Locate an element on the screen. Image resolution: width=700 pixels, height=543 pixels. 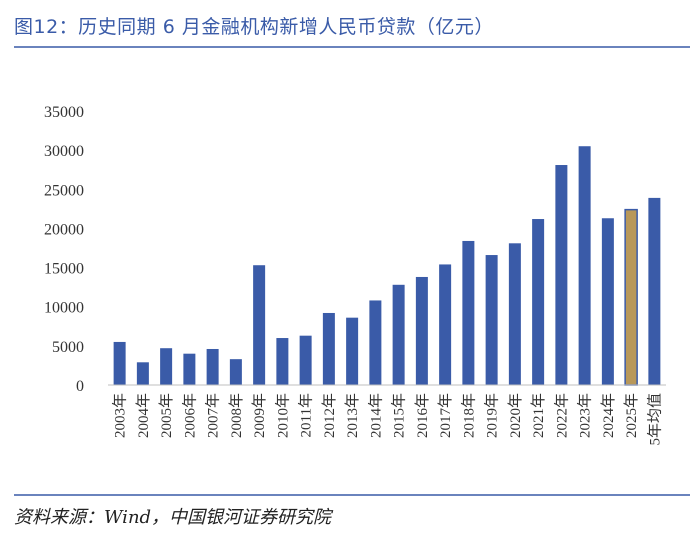
bar-2023年 is located at coordinates (584, 265).